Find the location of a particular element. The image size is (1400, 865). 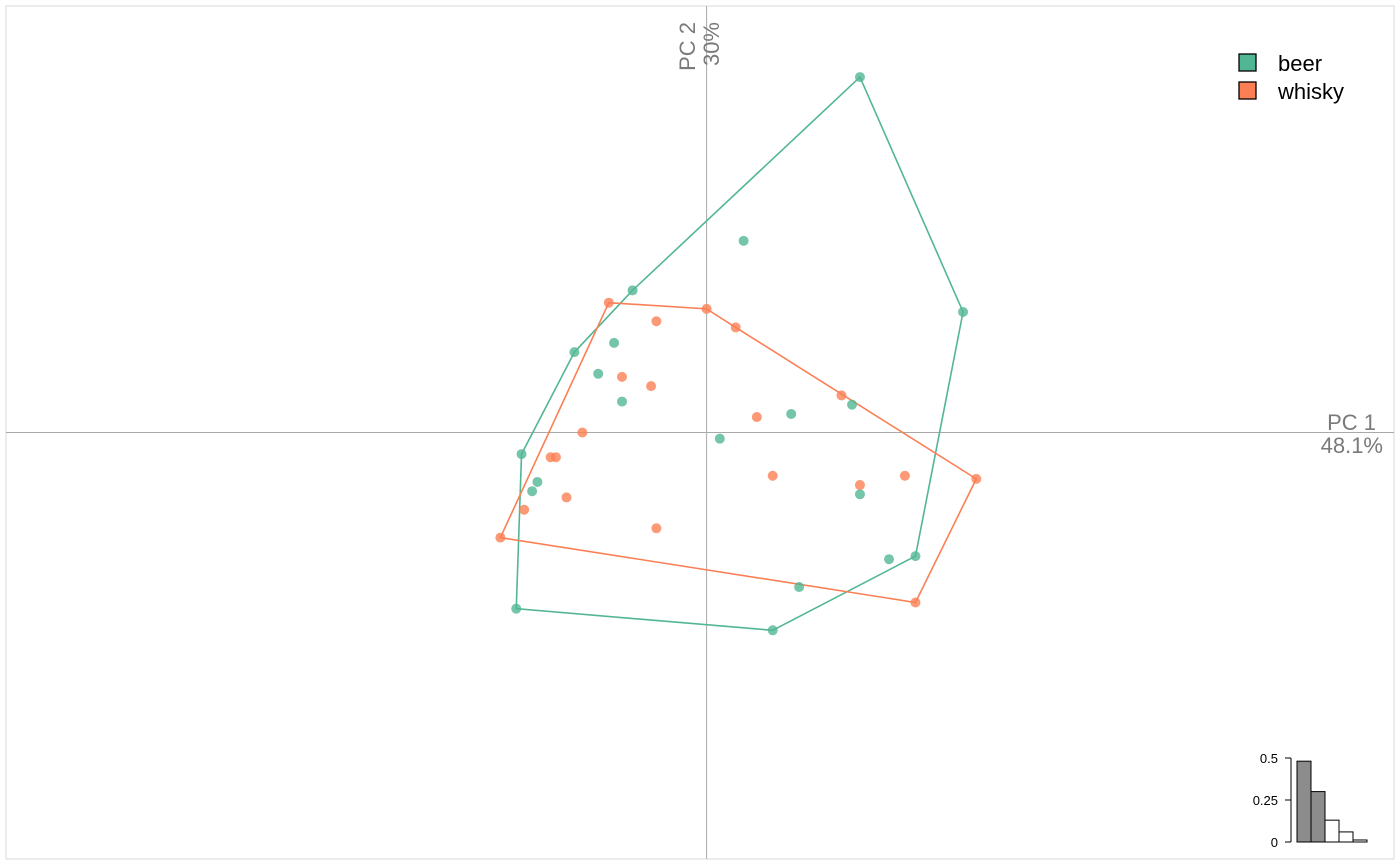

x-axis-percent: 48.1% is located at coordinates (1352, 445).